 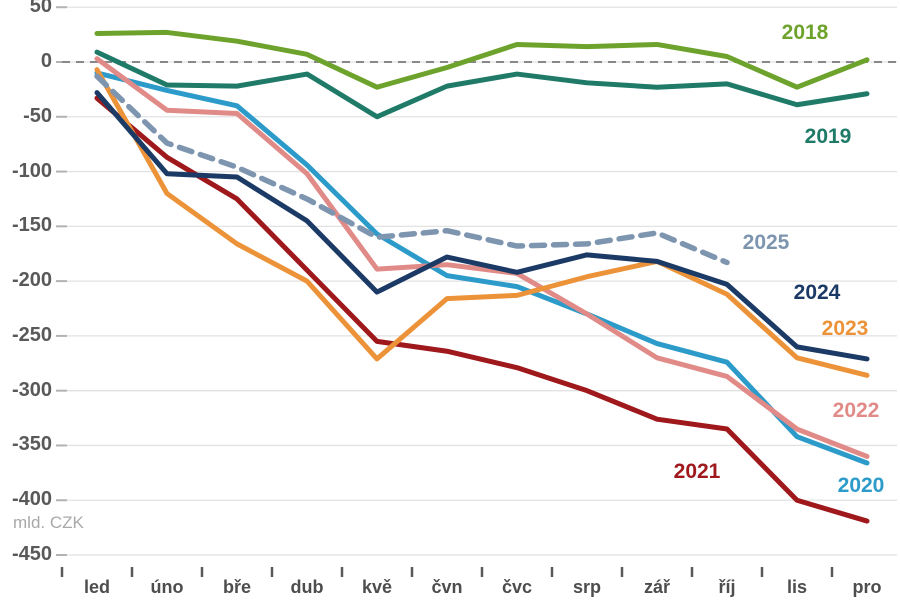 I want to click on y-tick-label: -350, so click(x=31, y=444).